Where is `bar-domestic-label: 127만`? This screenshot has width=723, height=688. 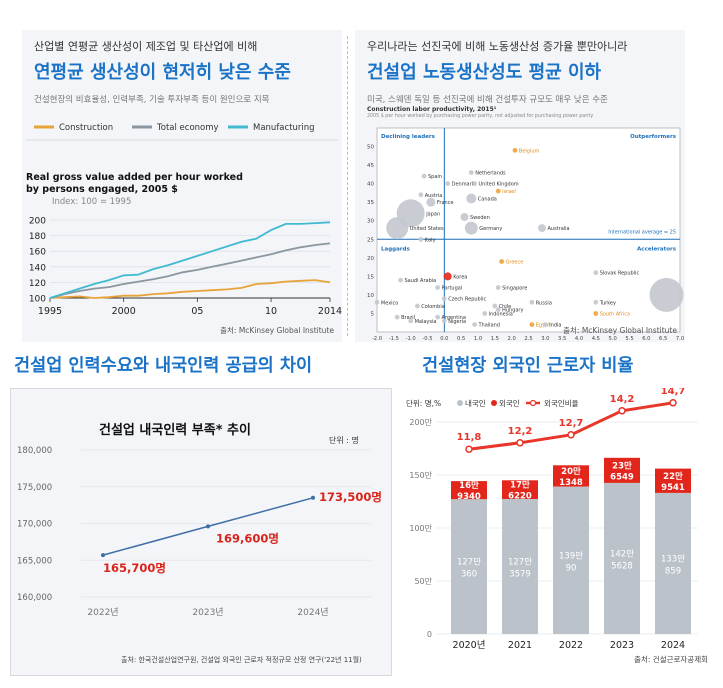 bar-domestic-label: 127만 is located at coordinates (469, 563).